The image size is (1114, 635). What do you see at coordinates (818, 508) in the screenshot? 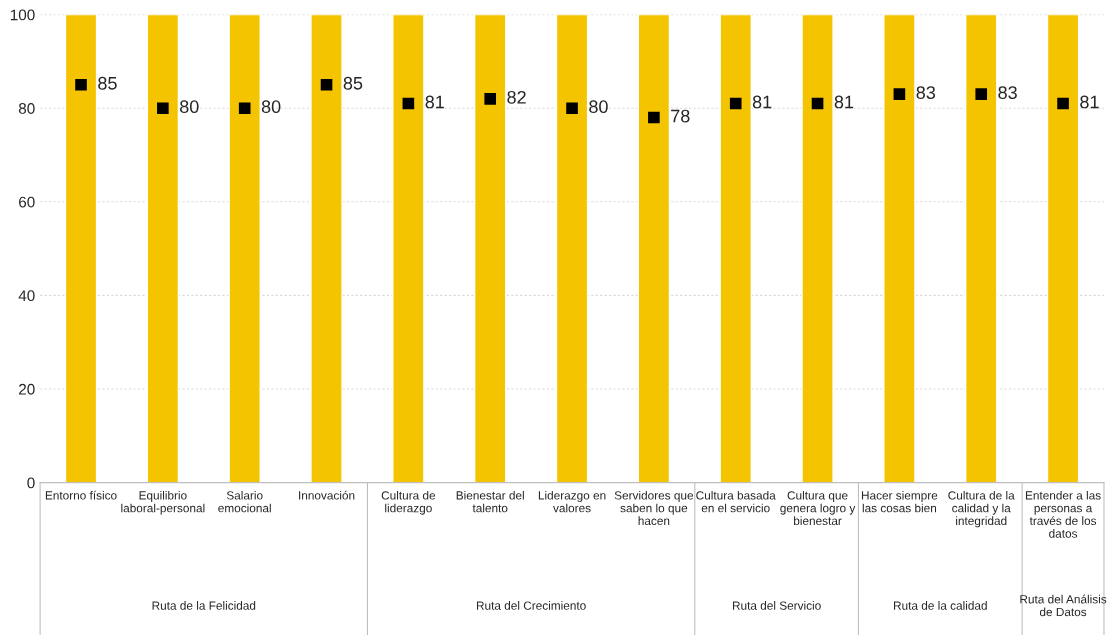
I see `x-tick-label: Cultura que genera logro y bienestar` at bounding box center [818, 508].